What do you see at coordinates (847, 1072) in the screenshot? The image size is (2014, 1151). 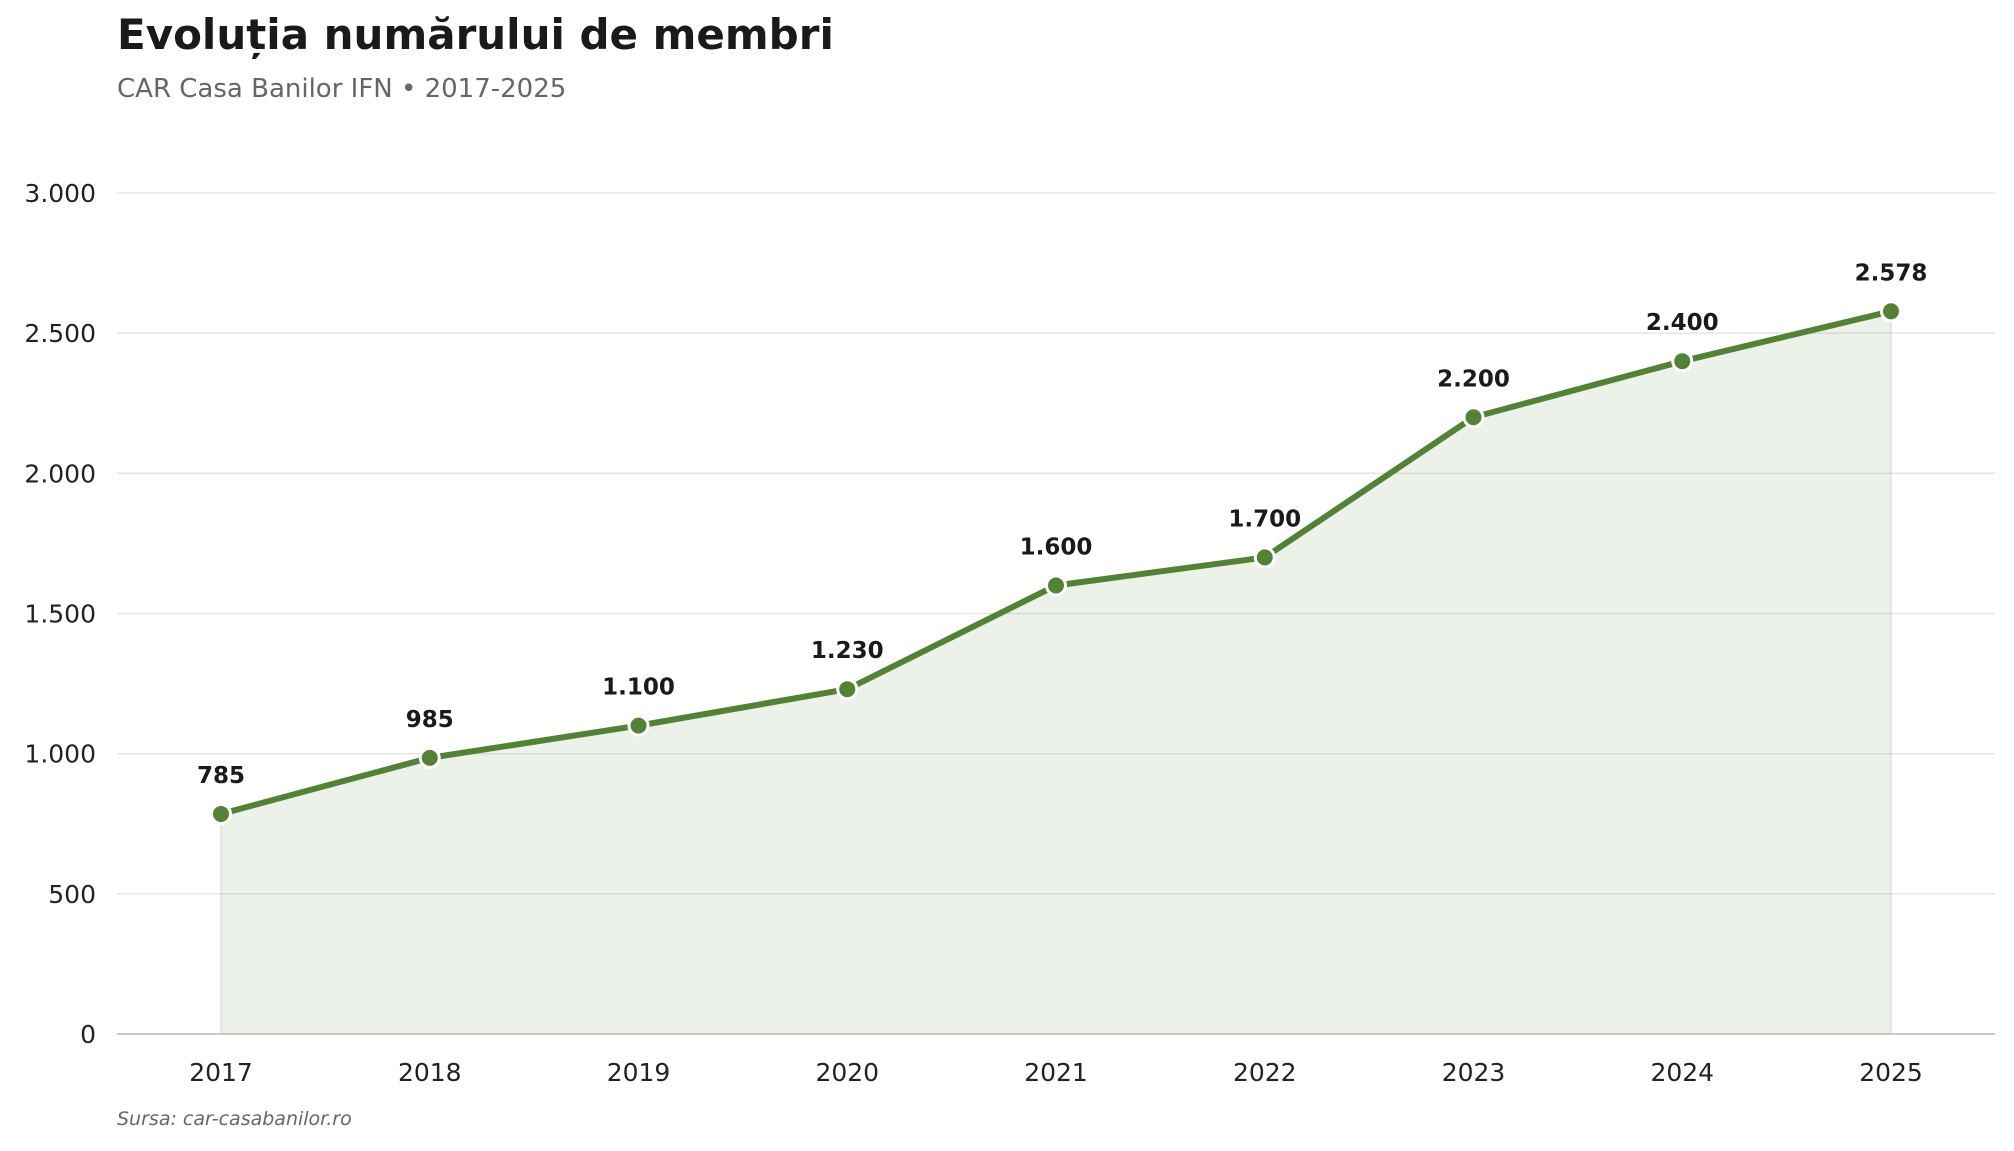 I see `x-tick-label: 2020` at bounding box center [847, 1072].